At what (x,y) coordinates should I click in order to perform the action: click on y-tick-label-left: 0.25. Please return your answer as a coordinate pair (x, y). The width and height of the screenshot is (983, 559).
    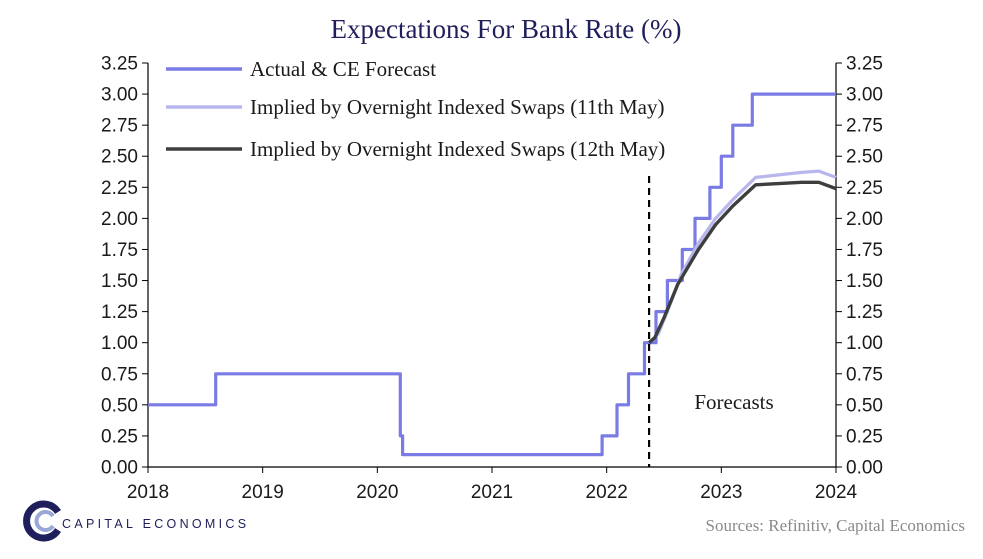
    Looking at the image, I should click on (119, 436).